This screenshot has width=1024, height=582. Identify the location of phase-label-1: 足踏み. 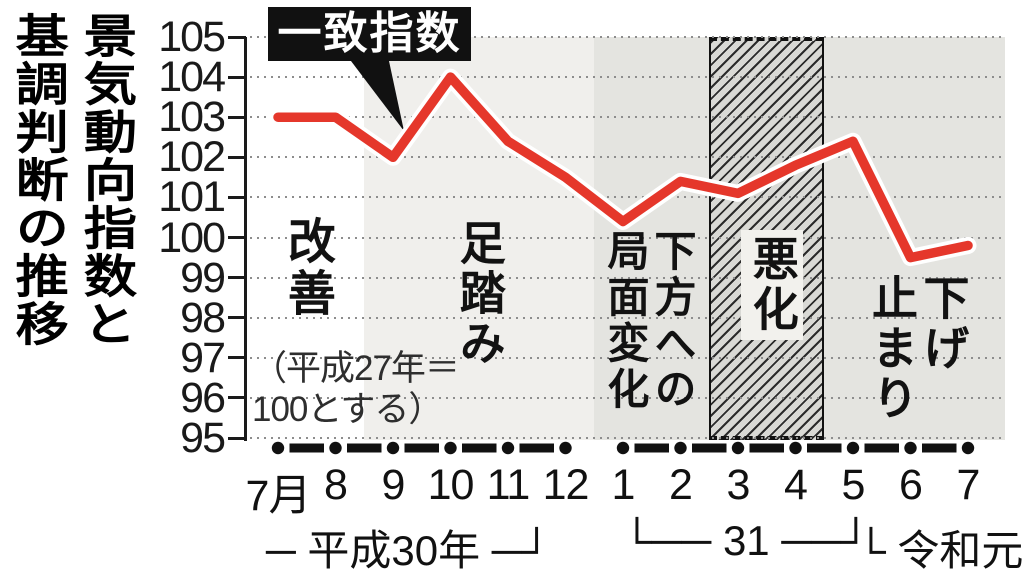
(479, 294).